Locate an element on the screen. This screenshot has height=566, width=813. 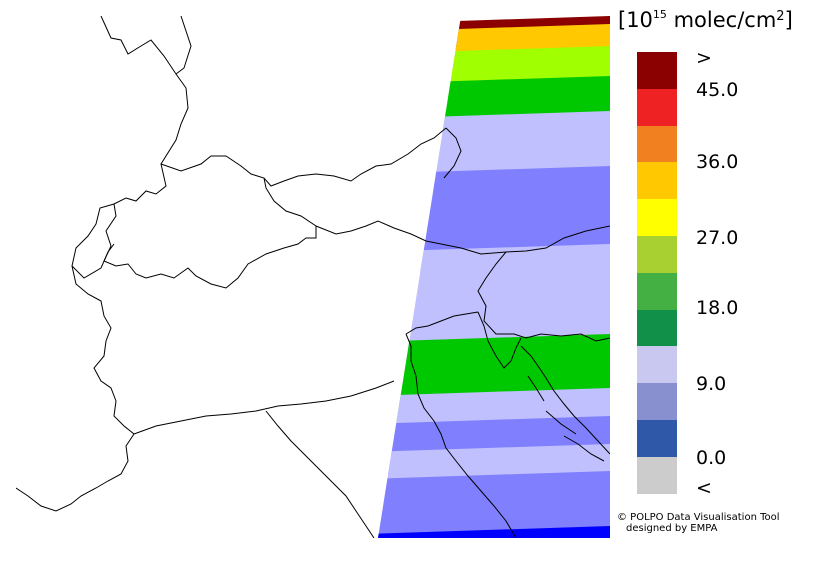
legend-tick-label: 9.0 is located at coordinates (711, 384).